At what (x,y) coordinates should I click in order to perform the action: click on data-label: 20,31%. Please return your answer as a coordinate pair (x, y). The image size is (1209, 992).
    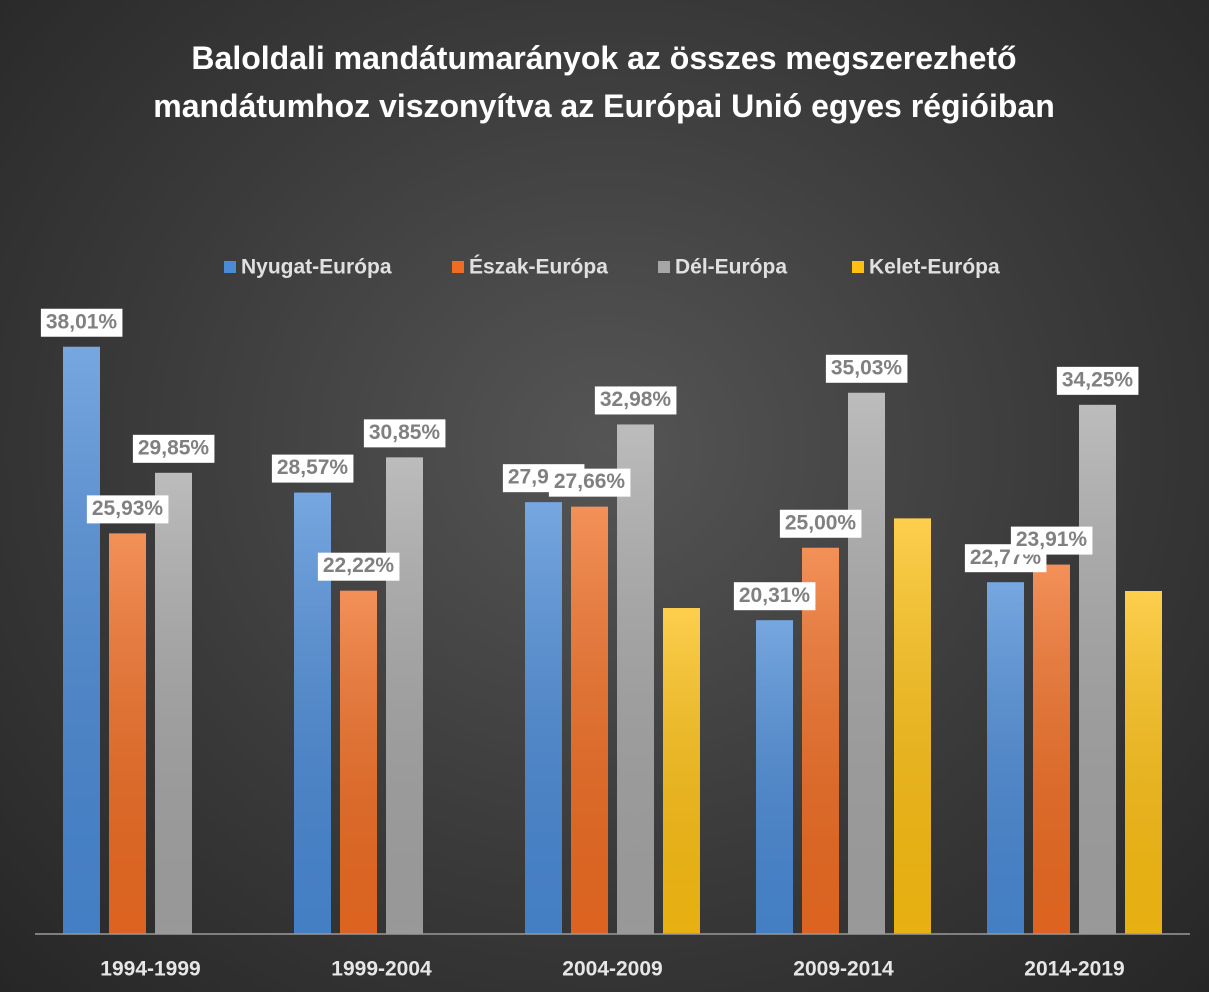
    Looking at the image, I should click on (775, 595).